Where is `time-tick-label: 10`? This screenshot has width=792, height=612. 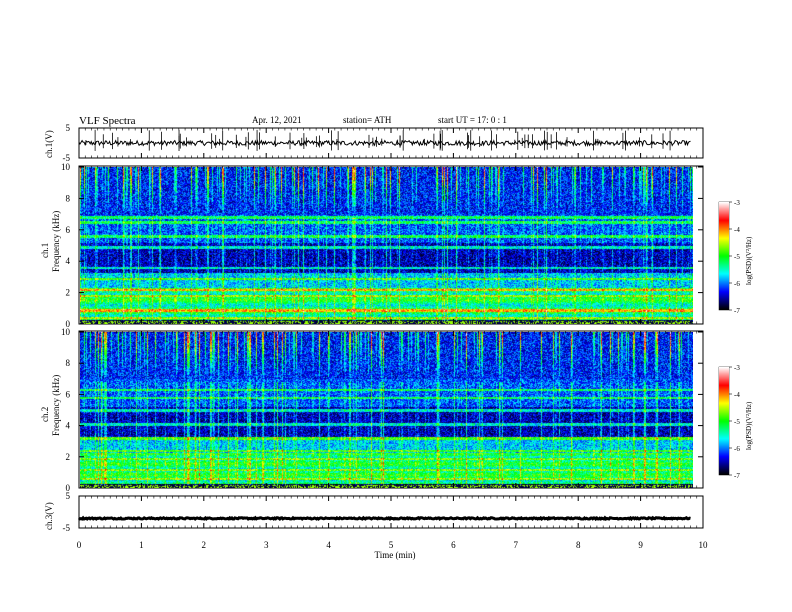
time-tick-label: 10 is located at coordinates (704, 545).